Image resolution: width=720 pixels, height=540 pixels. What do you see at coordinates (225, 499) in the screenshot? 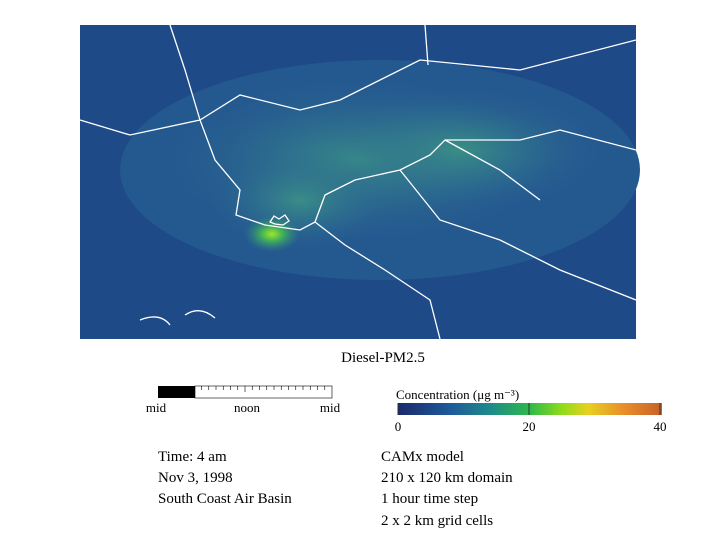
I see `info-line: South Coast Air Basin` at bounding box center [225, 499].